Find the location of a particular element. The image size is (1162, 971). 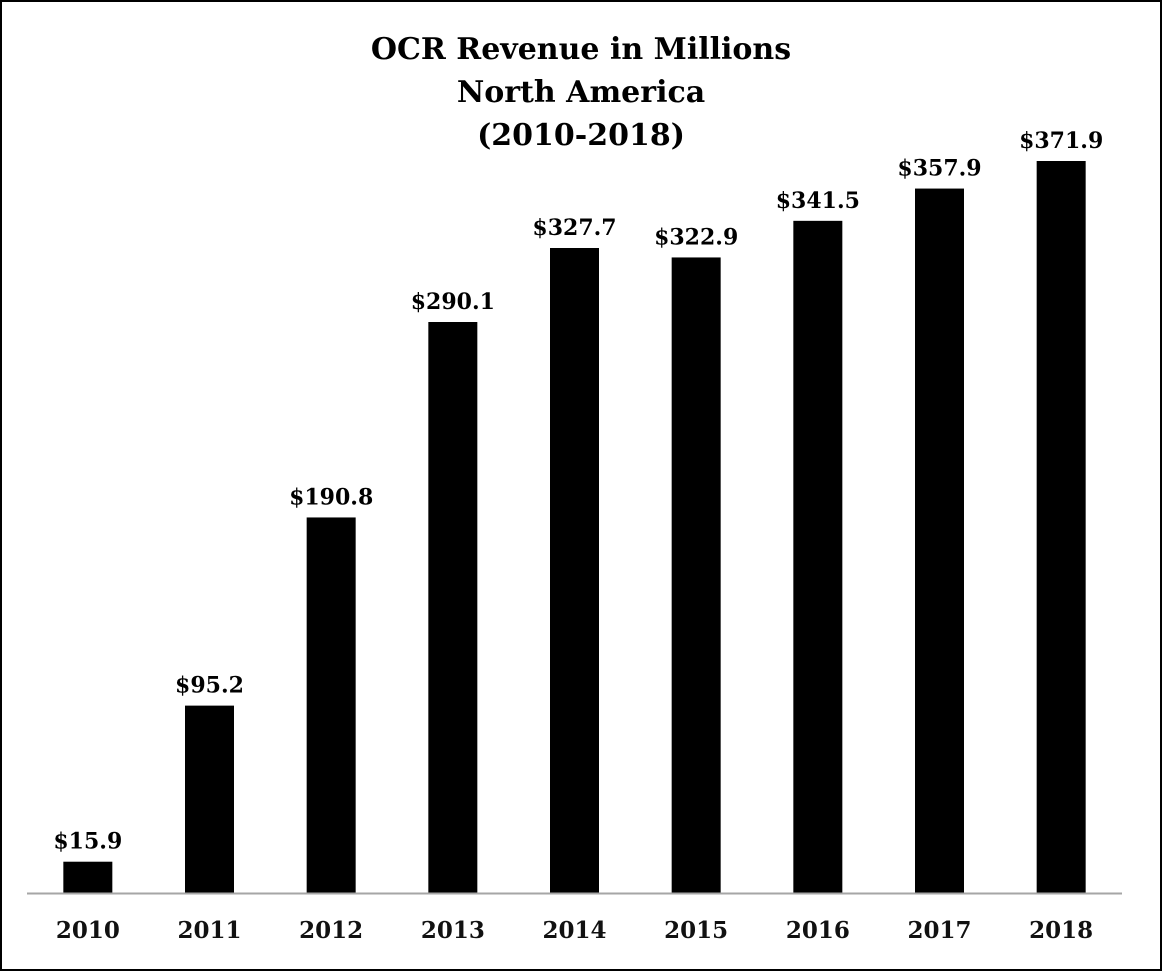

x-tick-label-2018: 2018 is located at coordinates (1061, 930).